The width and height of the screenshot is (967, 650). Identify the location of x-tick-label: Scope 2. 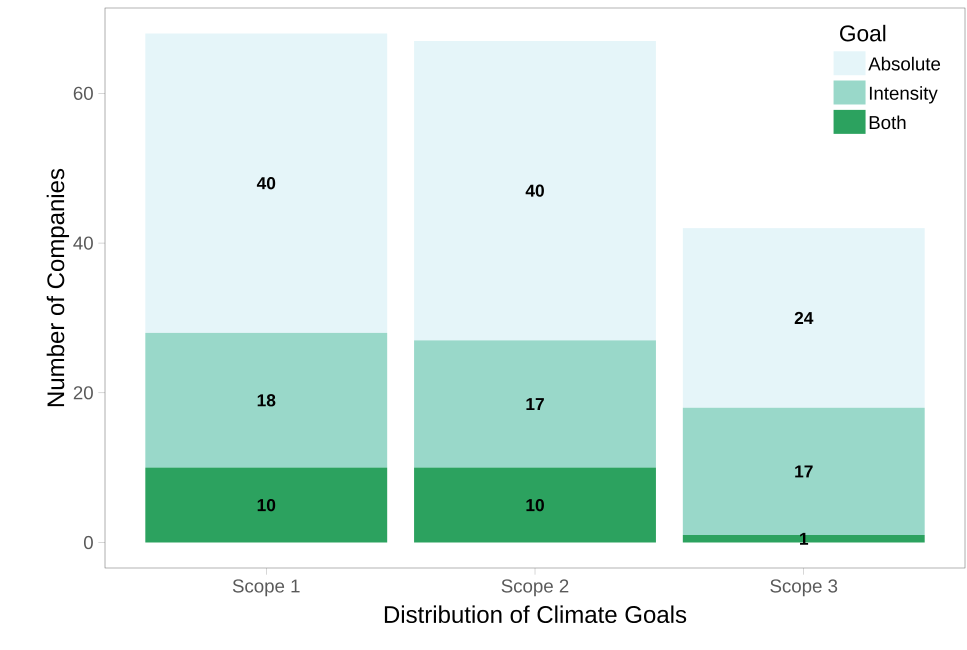
(535, 587).